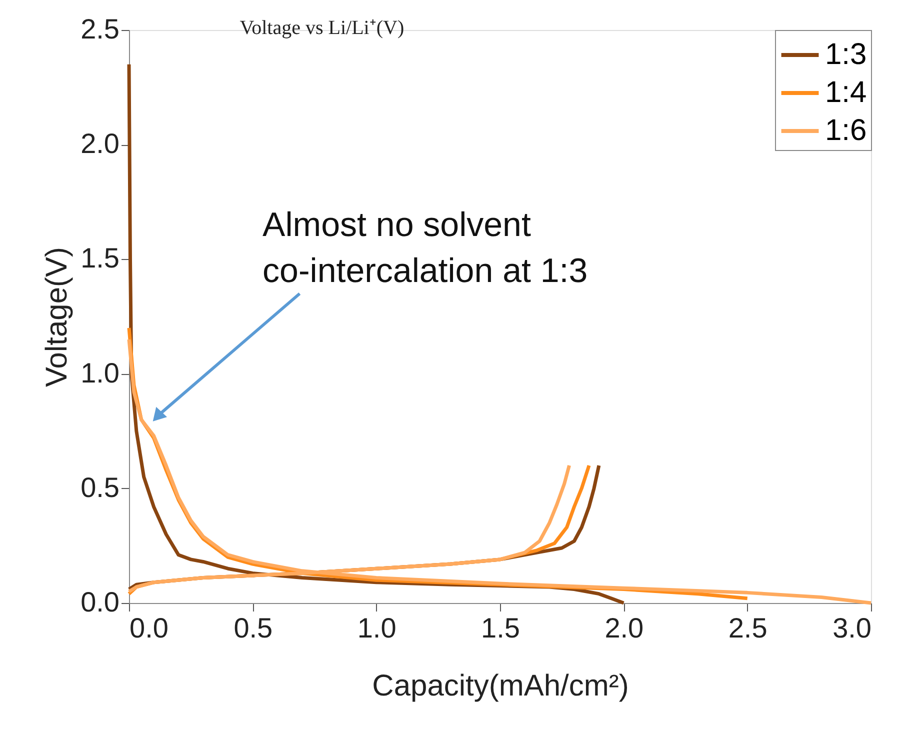  What do you see at coordinates (149, 628) in the screenshot?
I see `x-tick-label: 0.0` at bounding box center [149, 628].